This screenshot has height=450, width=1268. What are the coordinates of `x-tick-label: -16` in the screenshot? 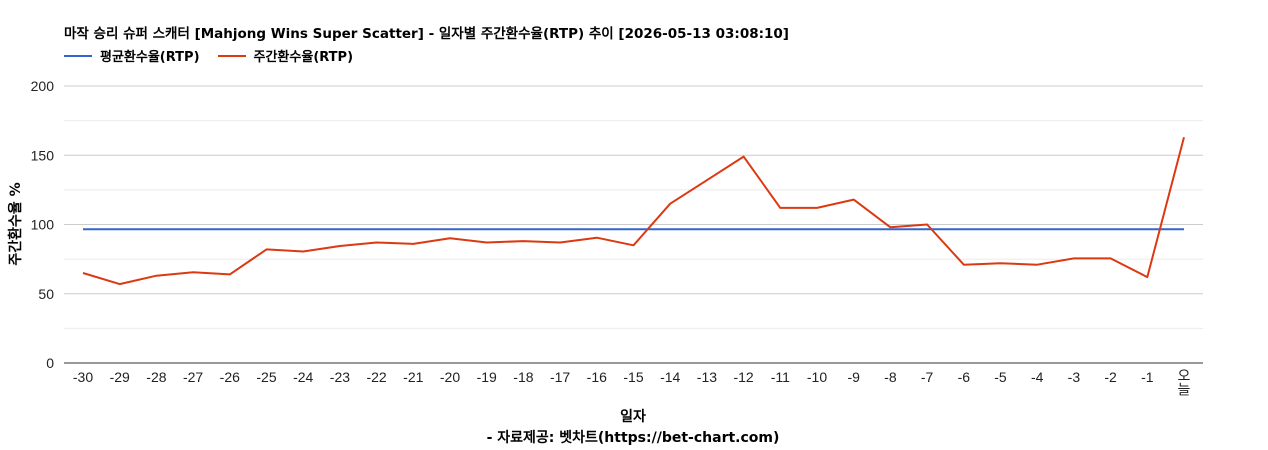 It's located at (597, 377).